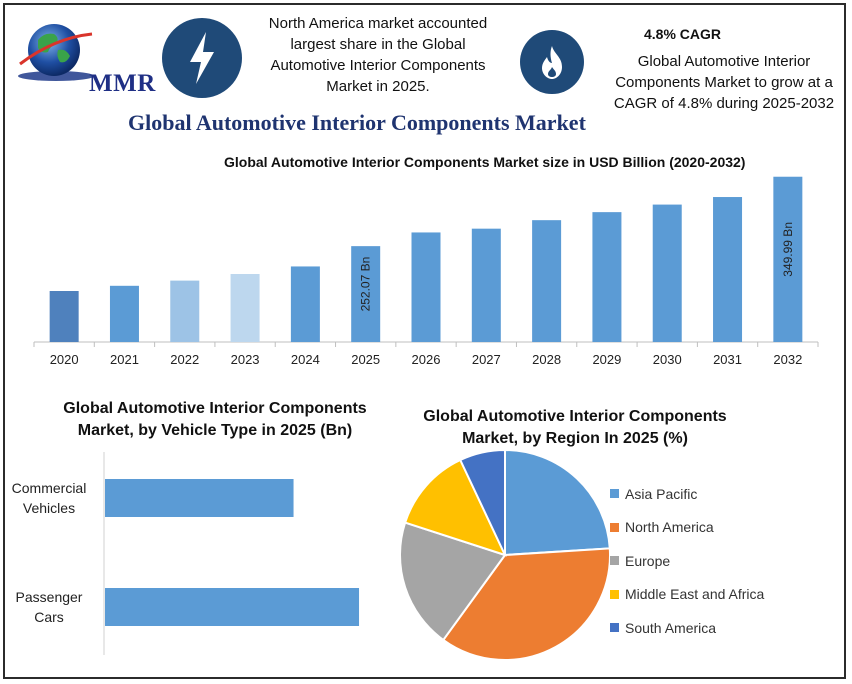 This screenshot has height=684, width=852. What do you see at coordinates (366, 284) in the screenshot?
I see `data-label-2025: 252.07 Bn` at bounding box center [366, 284].